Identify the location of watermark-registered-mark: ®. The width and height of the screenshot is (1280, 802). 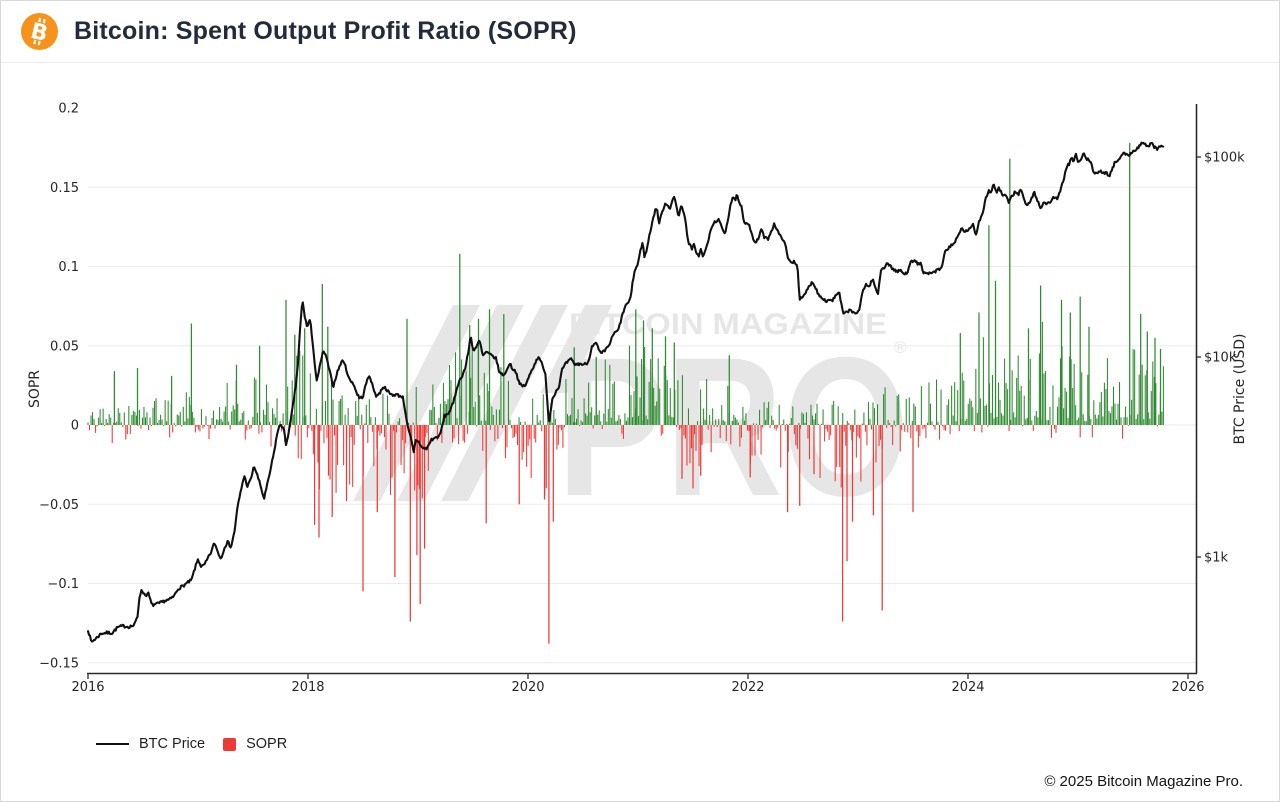
(900, 347).